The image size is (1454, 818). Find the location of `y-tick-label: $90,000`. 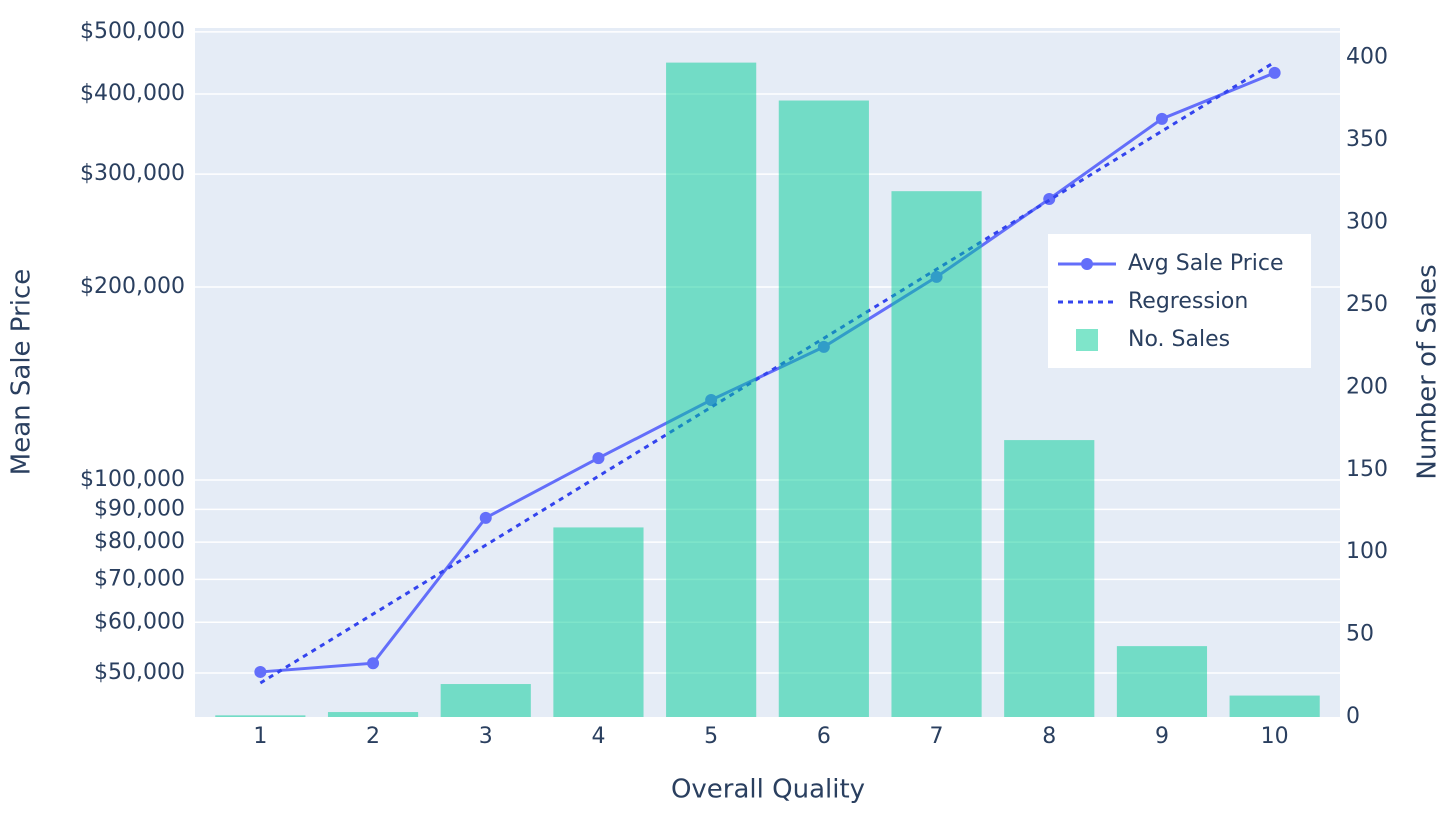

y-tick-label: $90,000 is located at coordinates (139, 508).